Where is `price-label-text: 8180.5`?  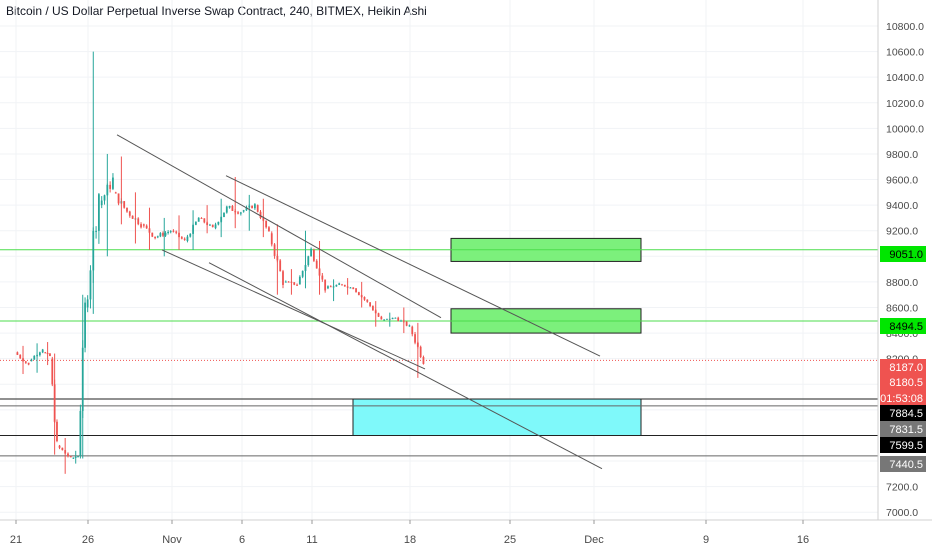 price-label-text: 8180.5 is located at coordinates (906, 383).